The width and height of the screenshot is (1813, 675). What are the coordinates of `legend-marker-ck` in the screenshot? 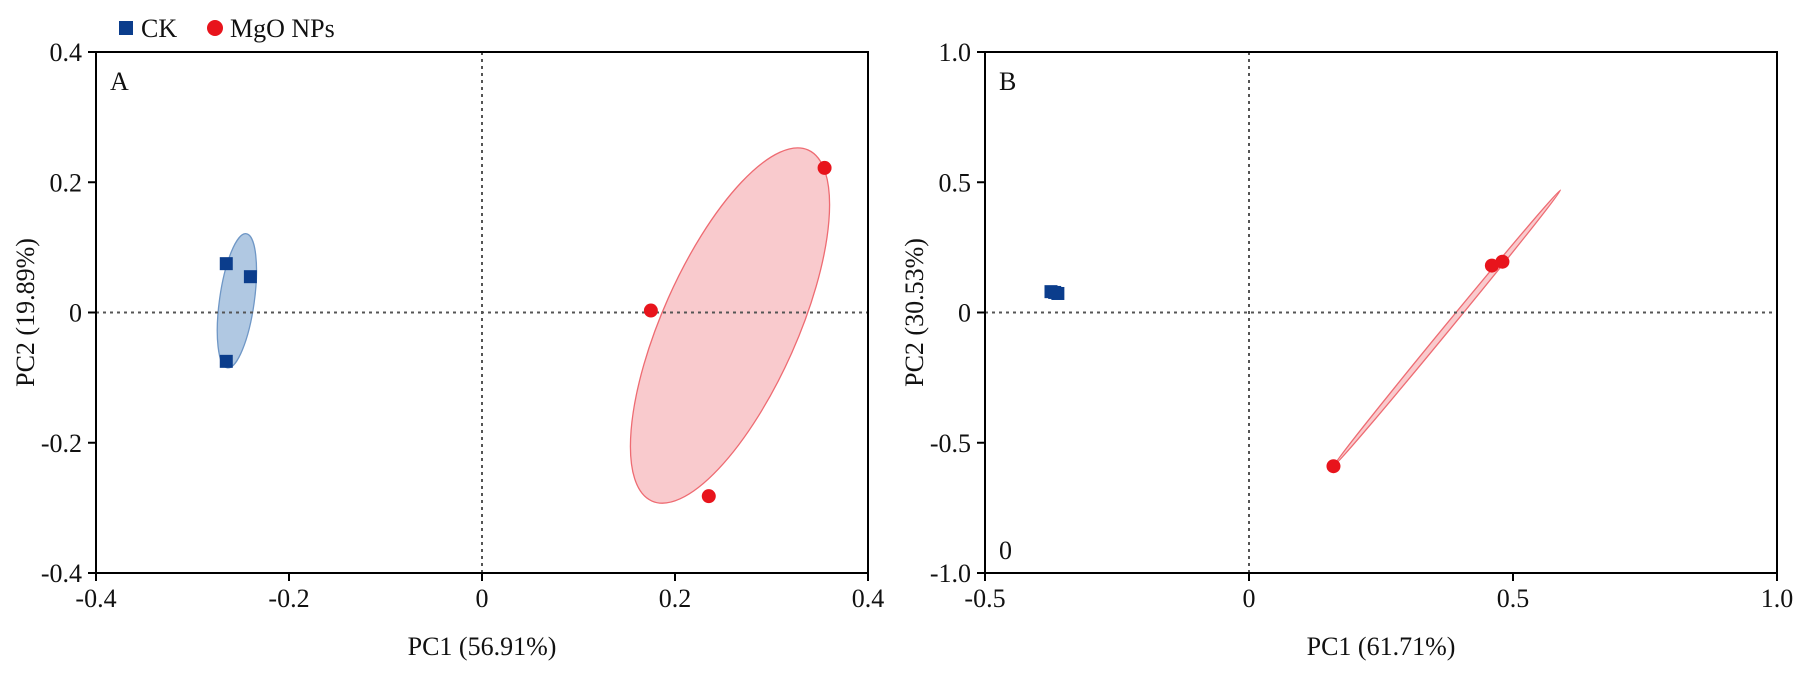 It's located at (126, 28).